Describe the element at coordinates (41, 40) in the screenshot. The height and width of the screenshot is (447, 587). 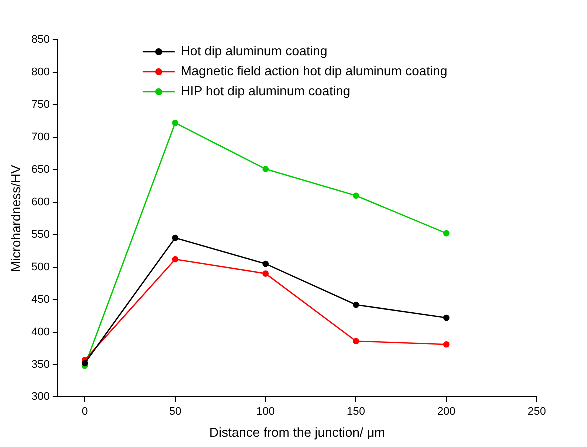
I see `y-tick-label: 850` at that location.